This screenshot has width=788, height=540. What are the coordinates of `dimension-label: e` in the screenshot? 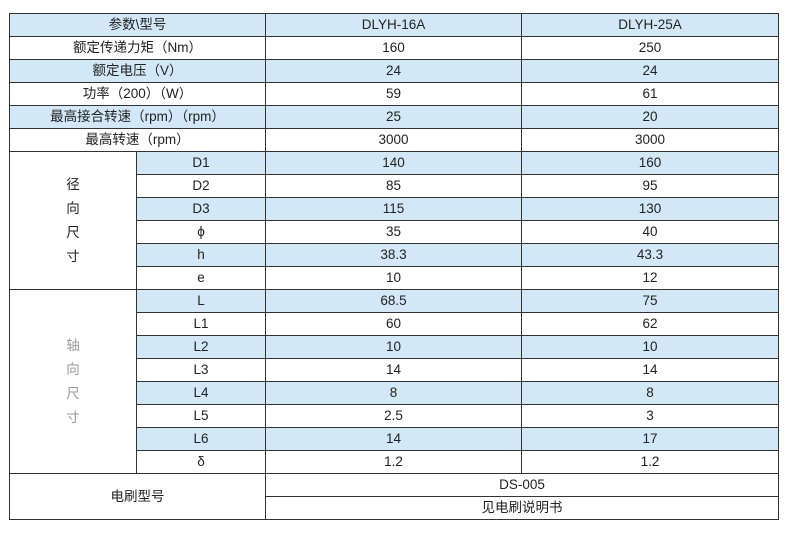 It's located at (201, 278).